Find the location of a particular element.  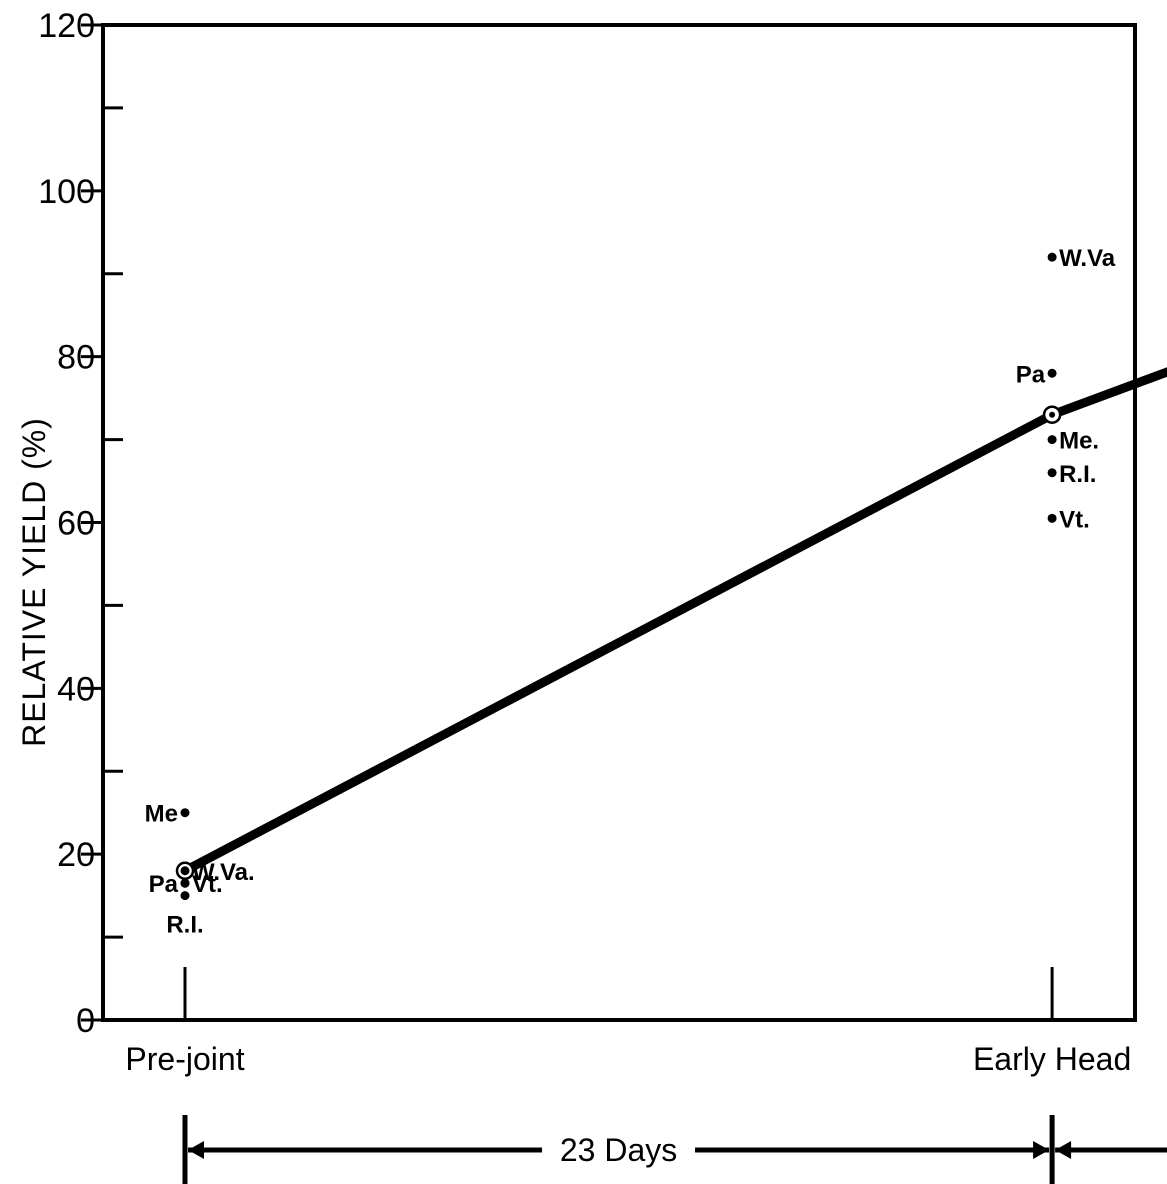

y-tick-label: 120 is located at coordinates (66, 26).